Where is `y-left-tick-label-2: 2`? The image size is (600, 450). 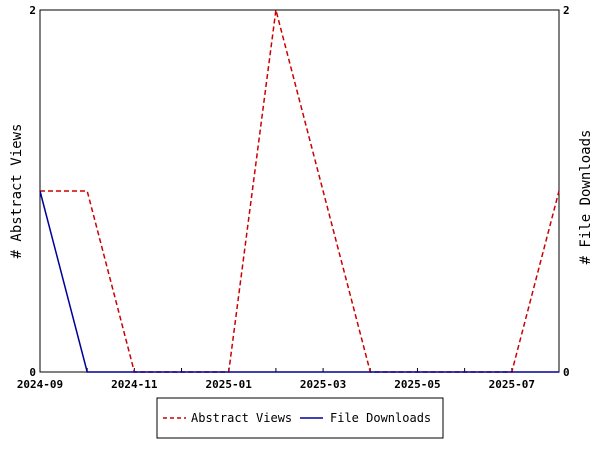 y-left-tick-label-2: 2 is located at coordinates (32, 10).